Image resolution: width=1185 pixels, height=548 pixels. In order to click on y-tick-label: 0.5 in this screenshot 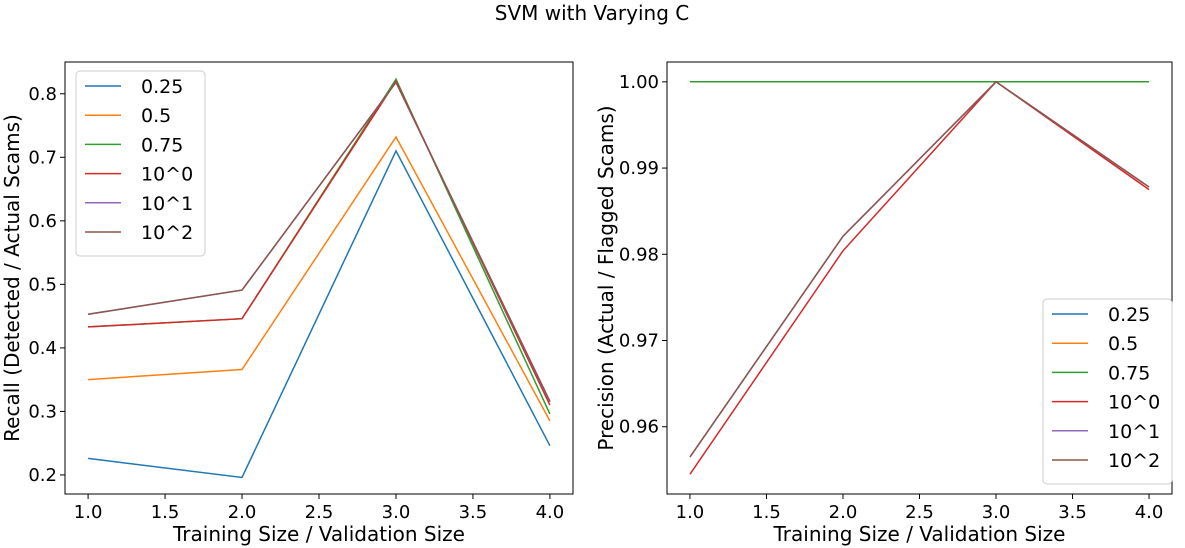, I will do `click(42, 284)`.